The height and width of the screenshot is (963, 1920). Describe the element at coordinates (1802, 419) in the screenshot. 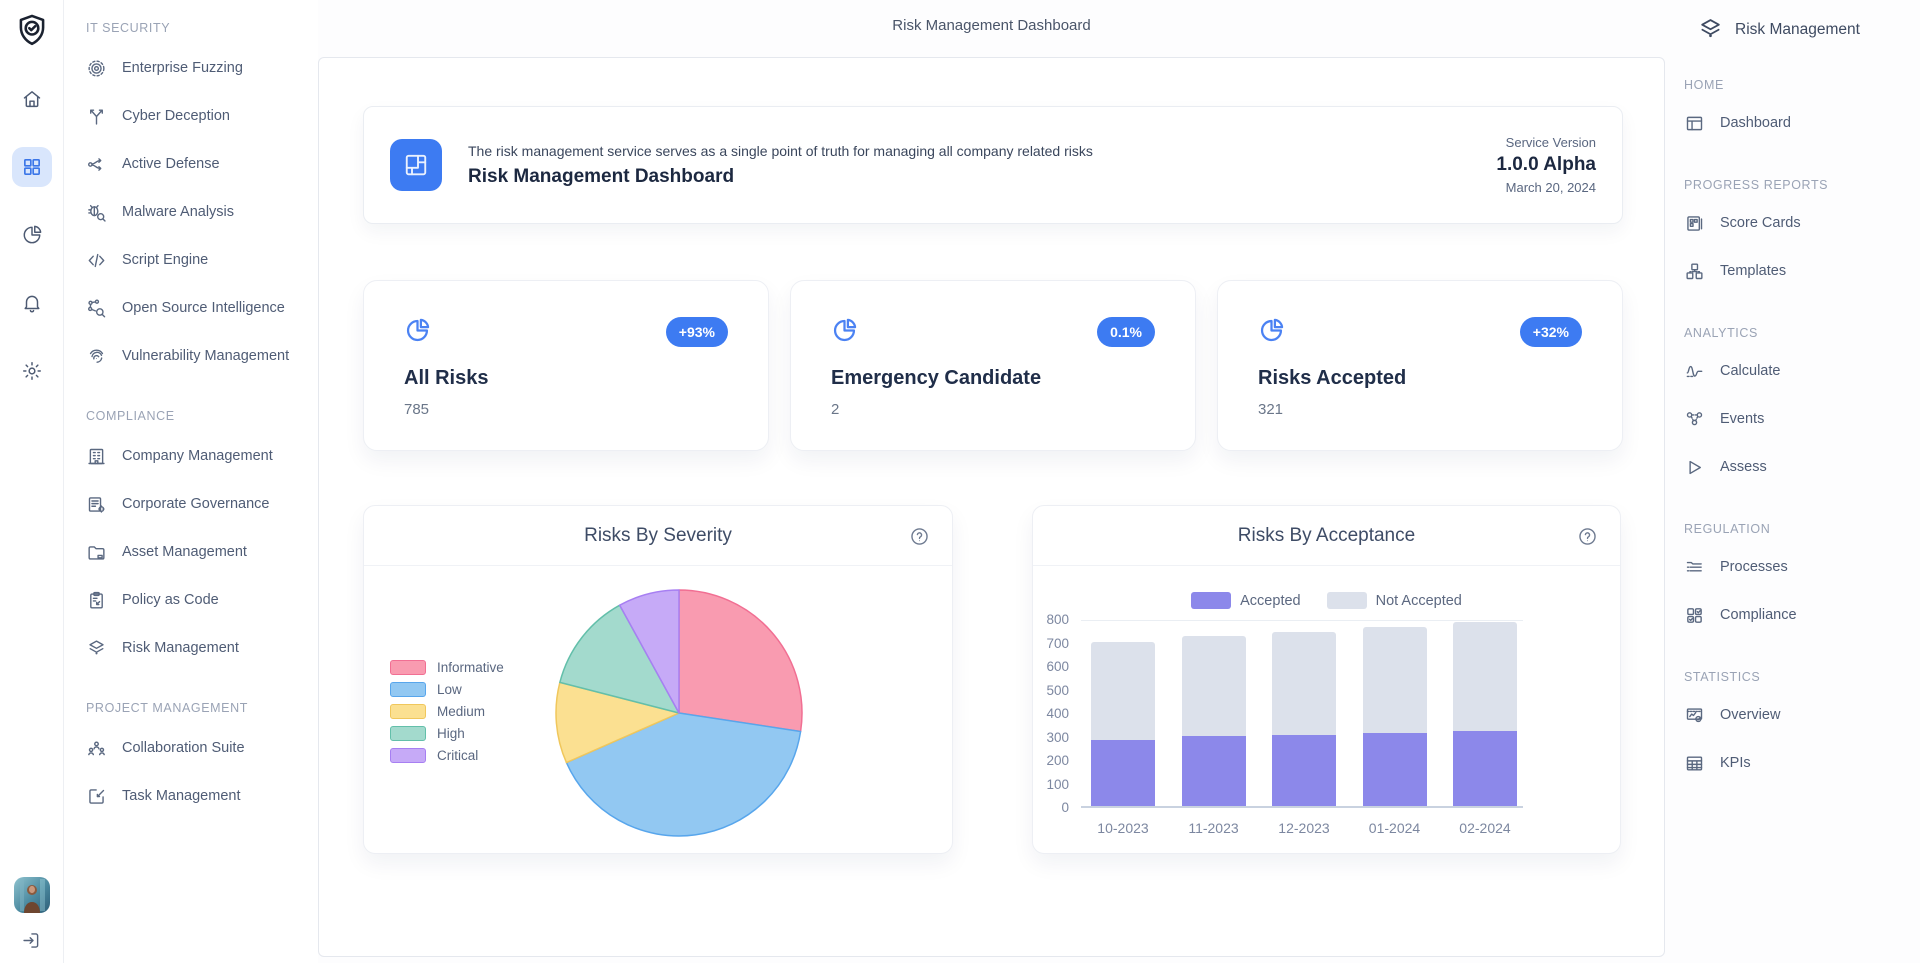

I see `rightnav-item-events: Events` at that location.